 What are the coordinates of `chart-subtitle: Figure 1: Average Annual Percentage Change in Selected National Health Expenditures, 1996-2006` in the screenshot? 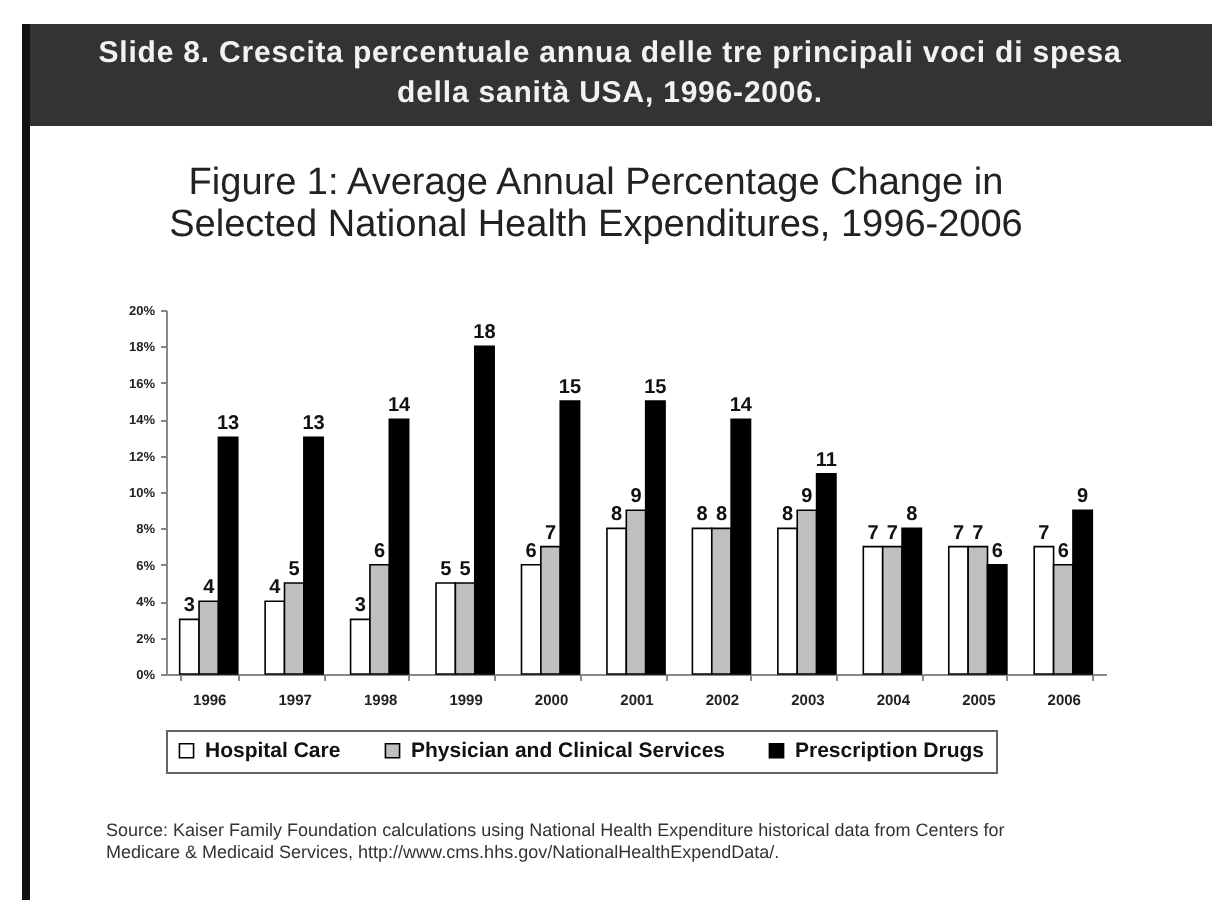 It's located at (596, 204).